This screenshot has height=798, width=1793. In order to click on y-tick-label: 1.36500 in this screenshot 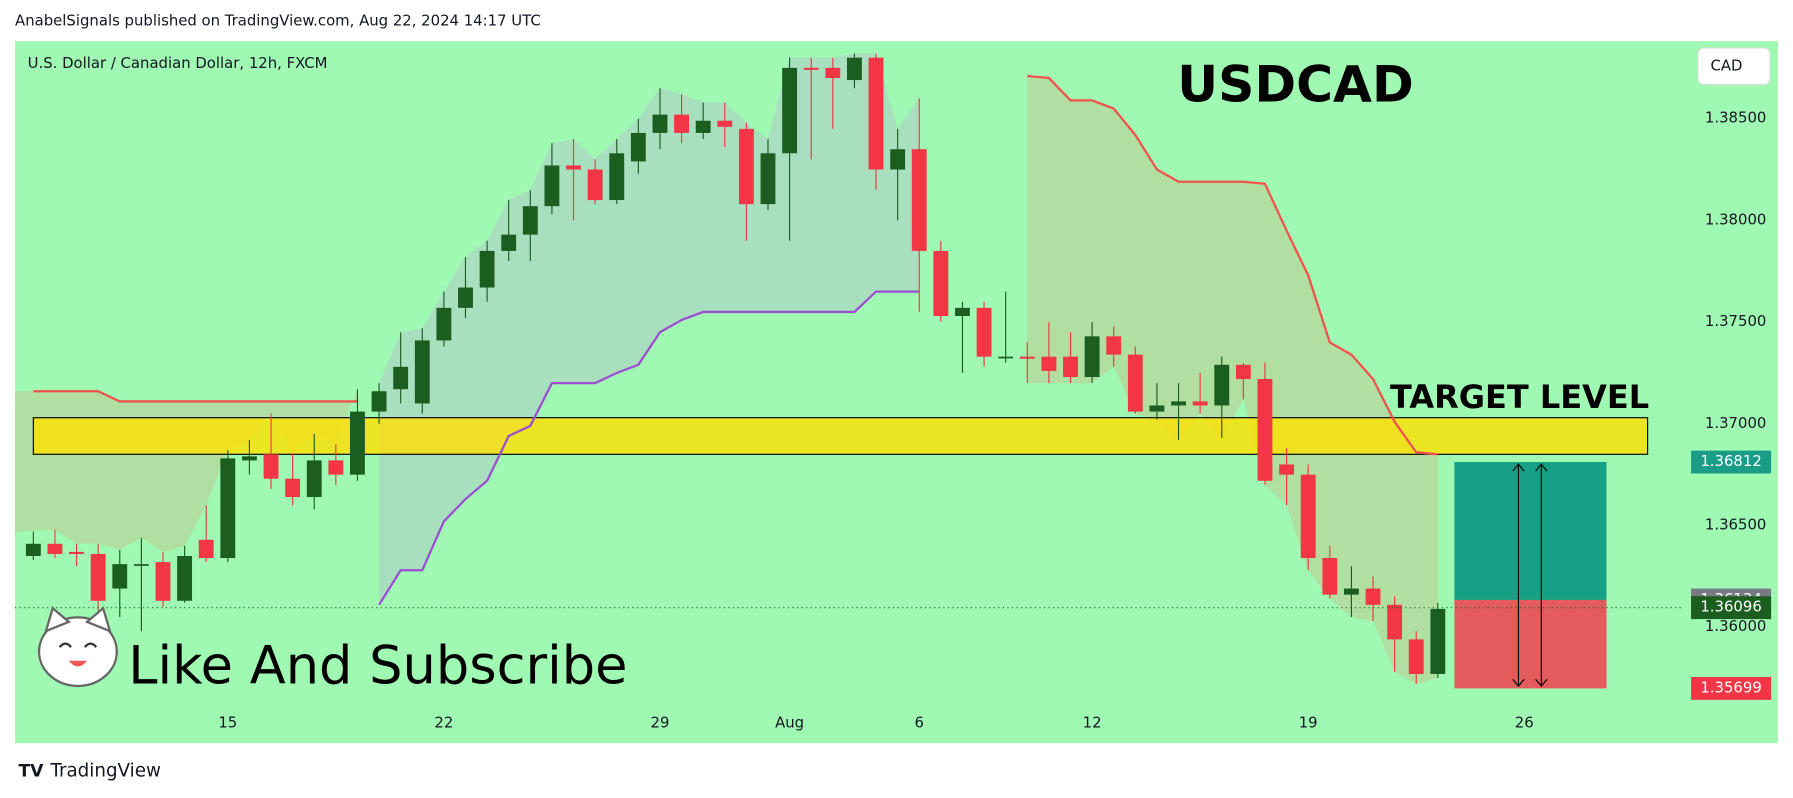, I will do `click(1735, 524)`.